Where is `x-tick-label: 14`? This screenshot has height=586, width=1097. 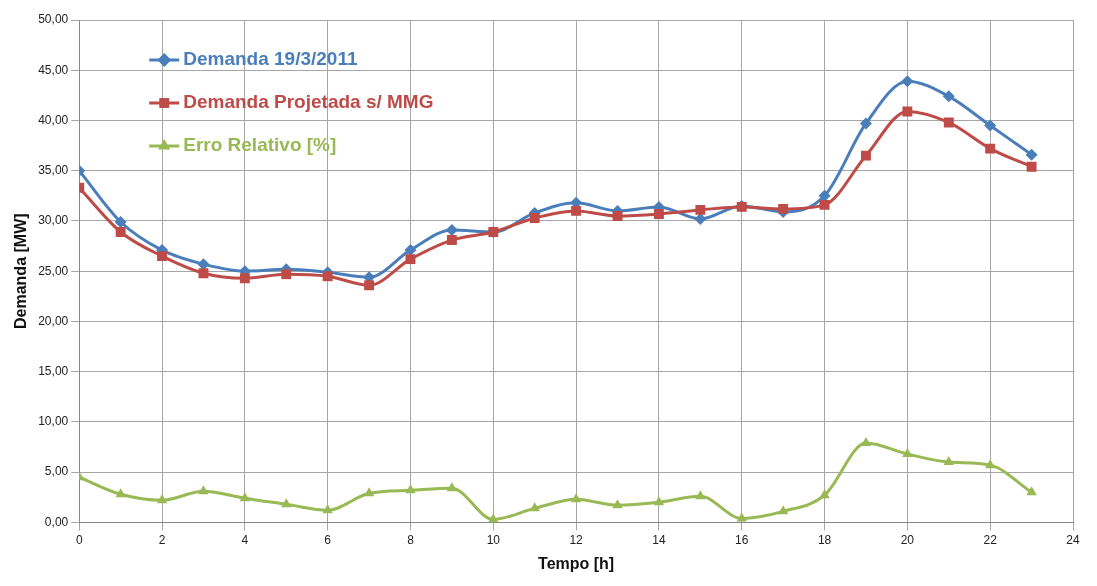
x-tick-label: 14 is located at coordinates (659, 539).